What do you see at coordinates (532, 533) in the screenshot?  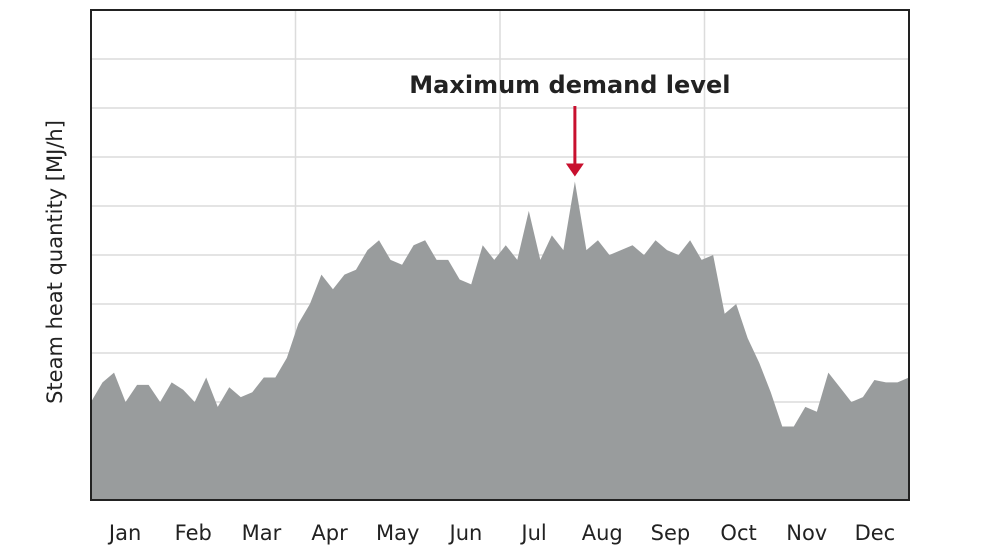 I see `x-tick-label: Jul` at bounding box center [532, 533].